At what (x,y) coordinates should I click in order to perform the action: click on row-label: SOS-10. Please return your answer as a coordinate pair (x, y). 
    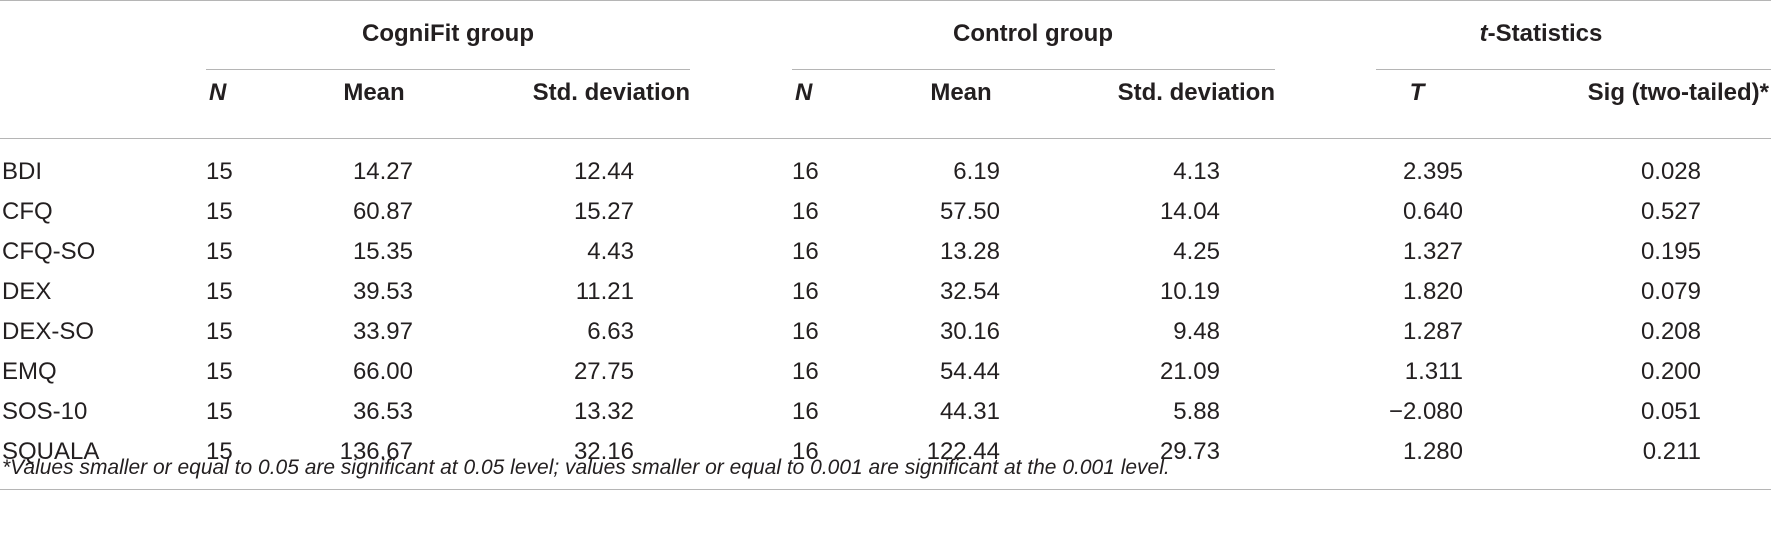
    Looking at the image, I should click on (45, 411).